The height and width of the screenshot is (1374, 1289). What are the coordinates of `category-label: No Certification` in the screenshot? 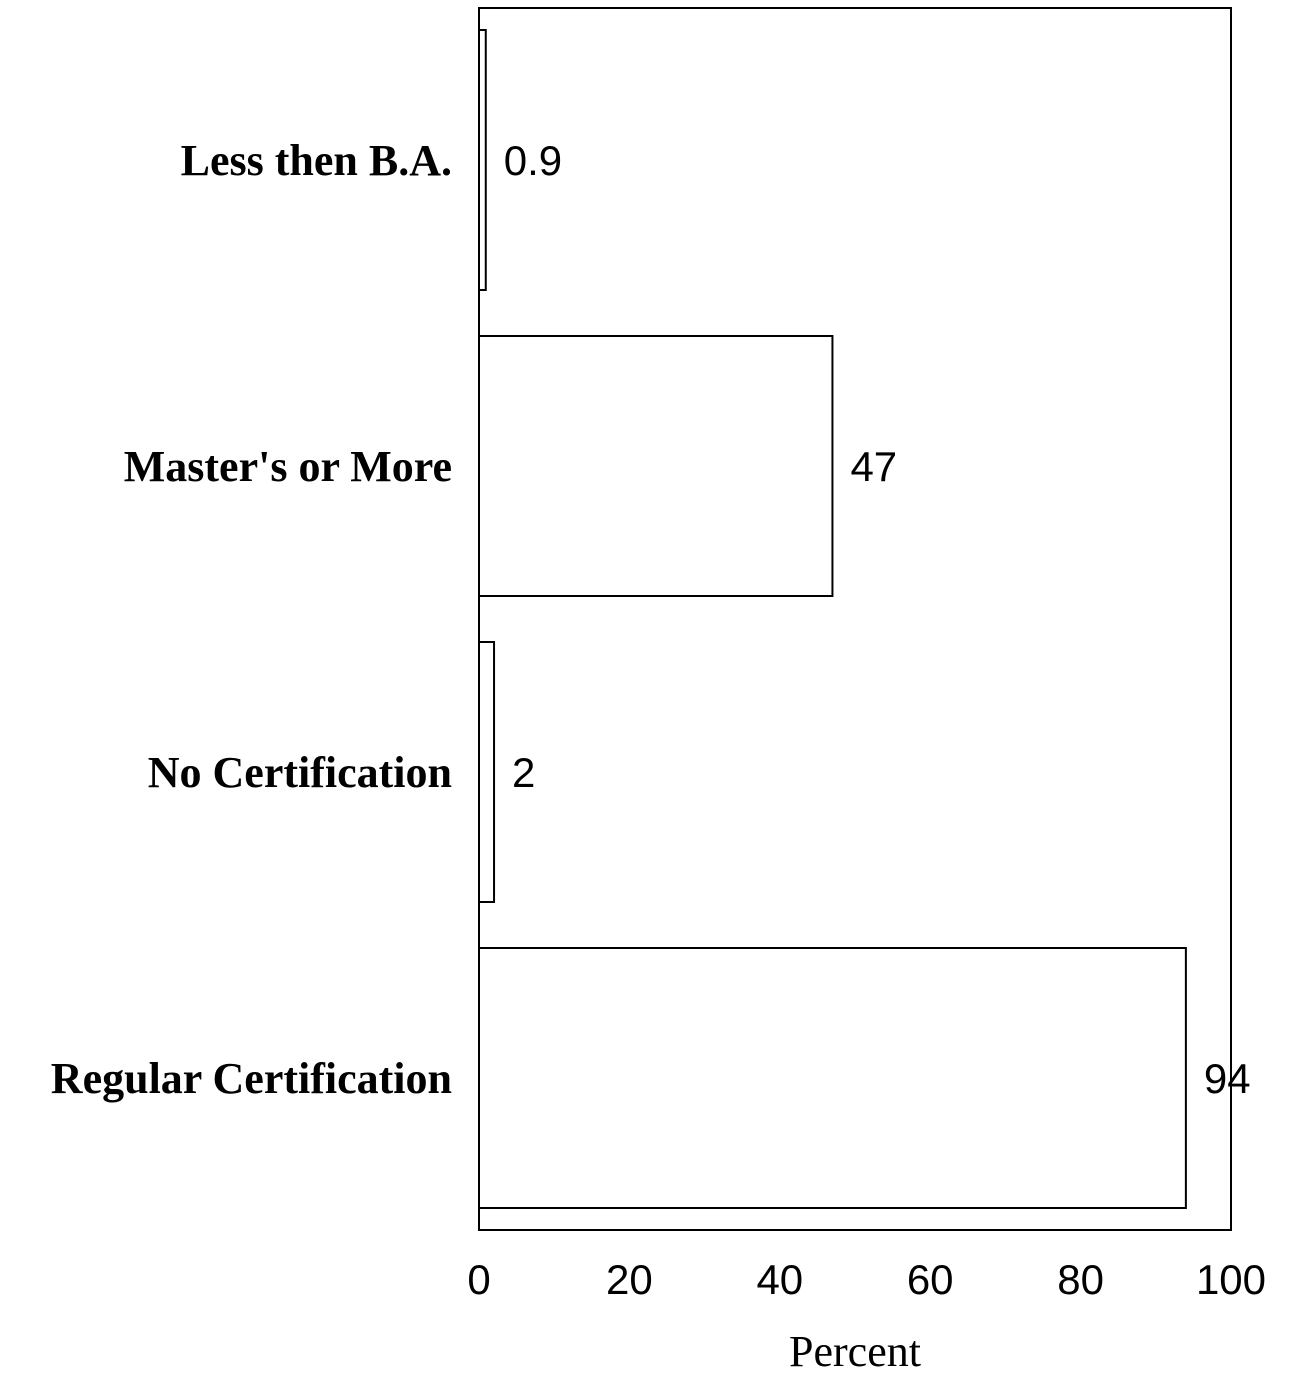 It's located at (300, 772).